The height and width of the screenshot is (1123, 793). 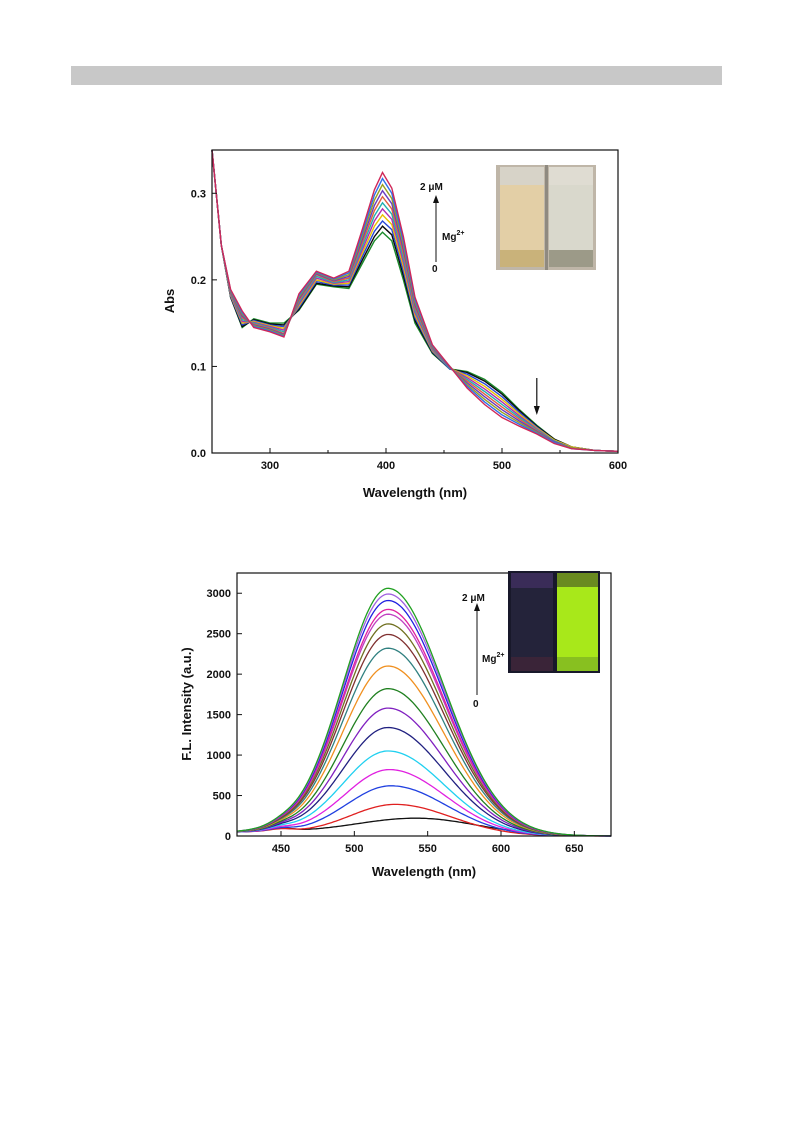 What do you see at coordinates (460, 233) in the screenshot?
I see `absorbance-inset-ion-charge: 2+` at bounding box center [460, 233].